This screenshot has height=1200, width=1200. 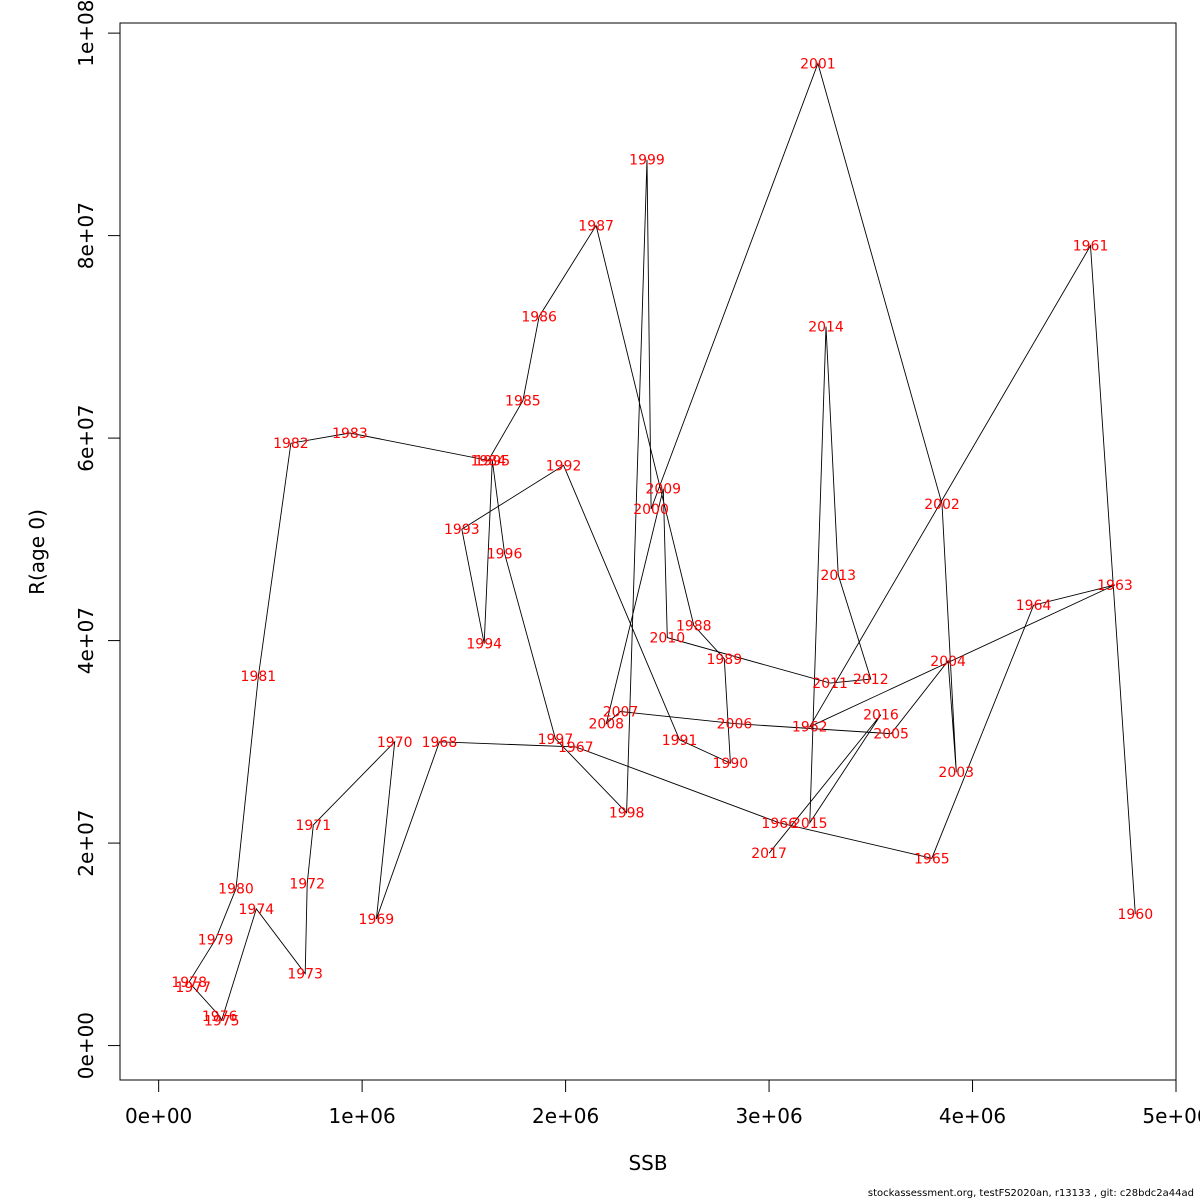 I want to click on x-tick-label: 3e+06, so click(x=768, y=1116).